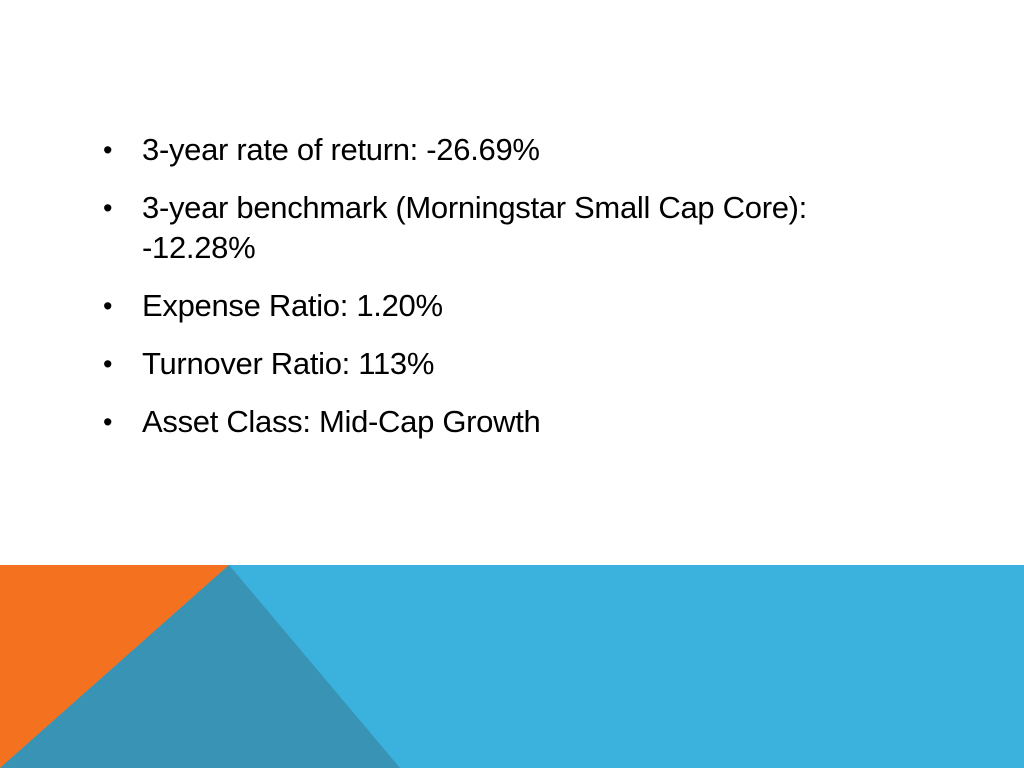  Describe the element at coordinates (341, 421) in the screenshot. I see `bullet-text: Asset Class: Mid-Cap Growth` at that location.